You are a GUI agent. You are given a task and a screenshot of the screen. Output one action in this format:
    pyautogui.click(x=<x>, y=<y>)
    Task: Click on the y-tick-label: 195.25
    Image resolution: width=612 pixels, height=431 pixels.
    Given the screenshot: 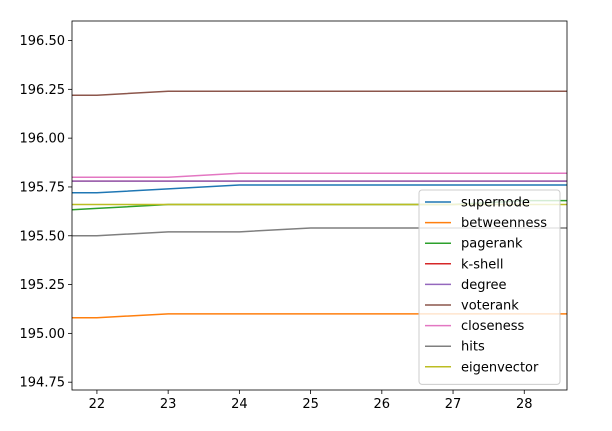 What is the action you would take?
    pyautogui.click(x=43, y=285)
    